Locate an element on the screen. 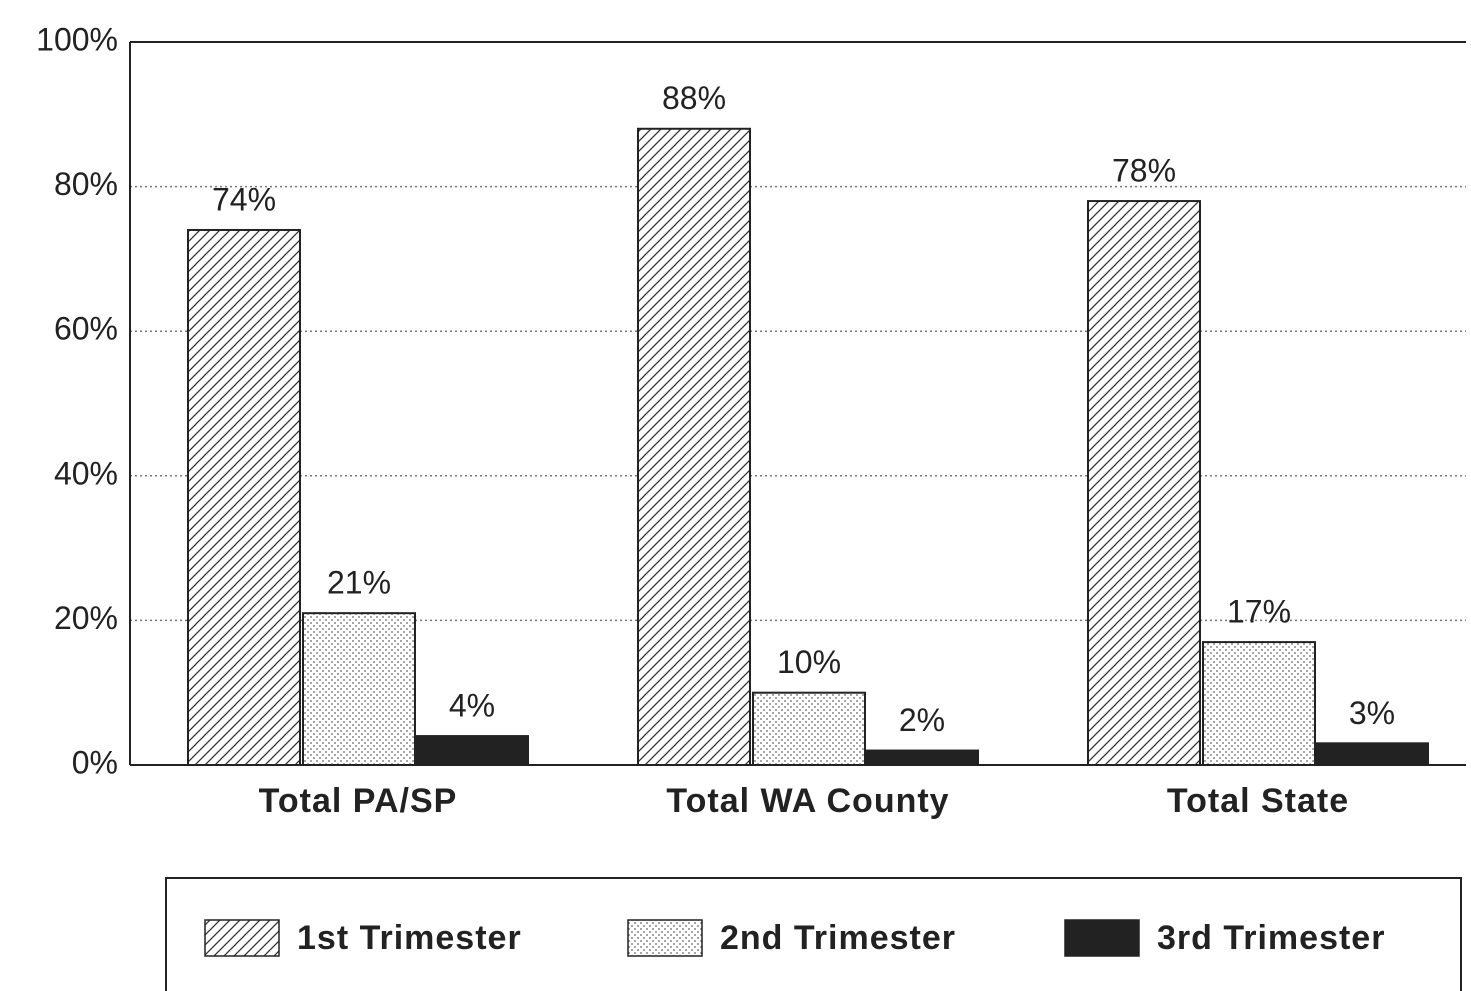 This screenshot has width=1471, height=991. data-label: 88% is located at coordinates (694, 98).